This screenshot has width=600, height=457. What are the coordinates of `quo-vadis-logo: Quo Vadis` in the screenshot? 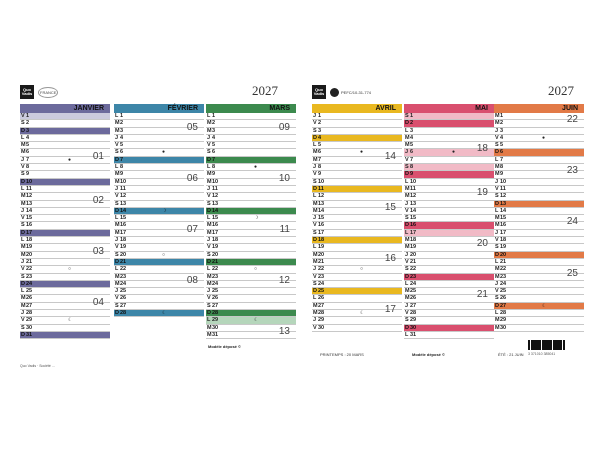 It's located at (27, 92).